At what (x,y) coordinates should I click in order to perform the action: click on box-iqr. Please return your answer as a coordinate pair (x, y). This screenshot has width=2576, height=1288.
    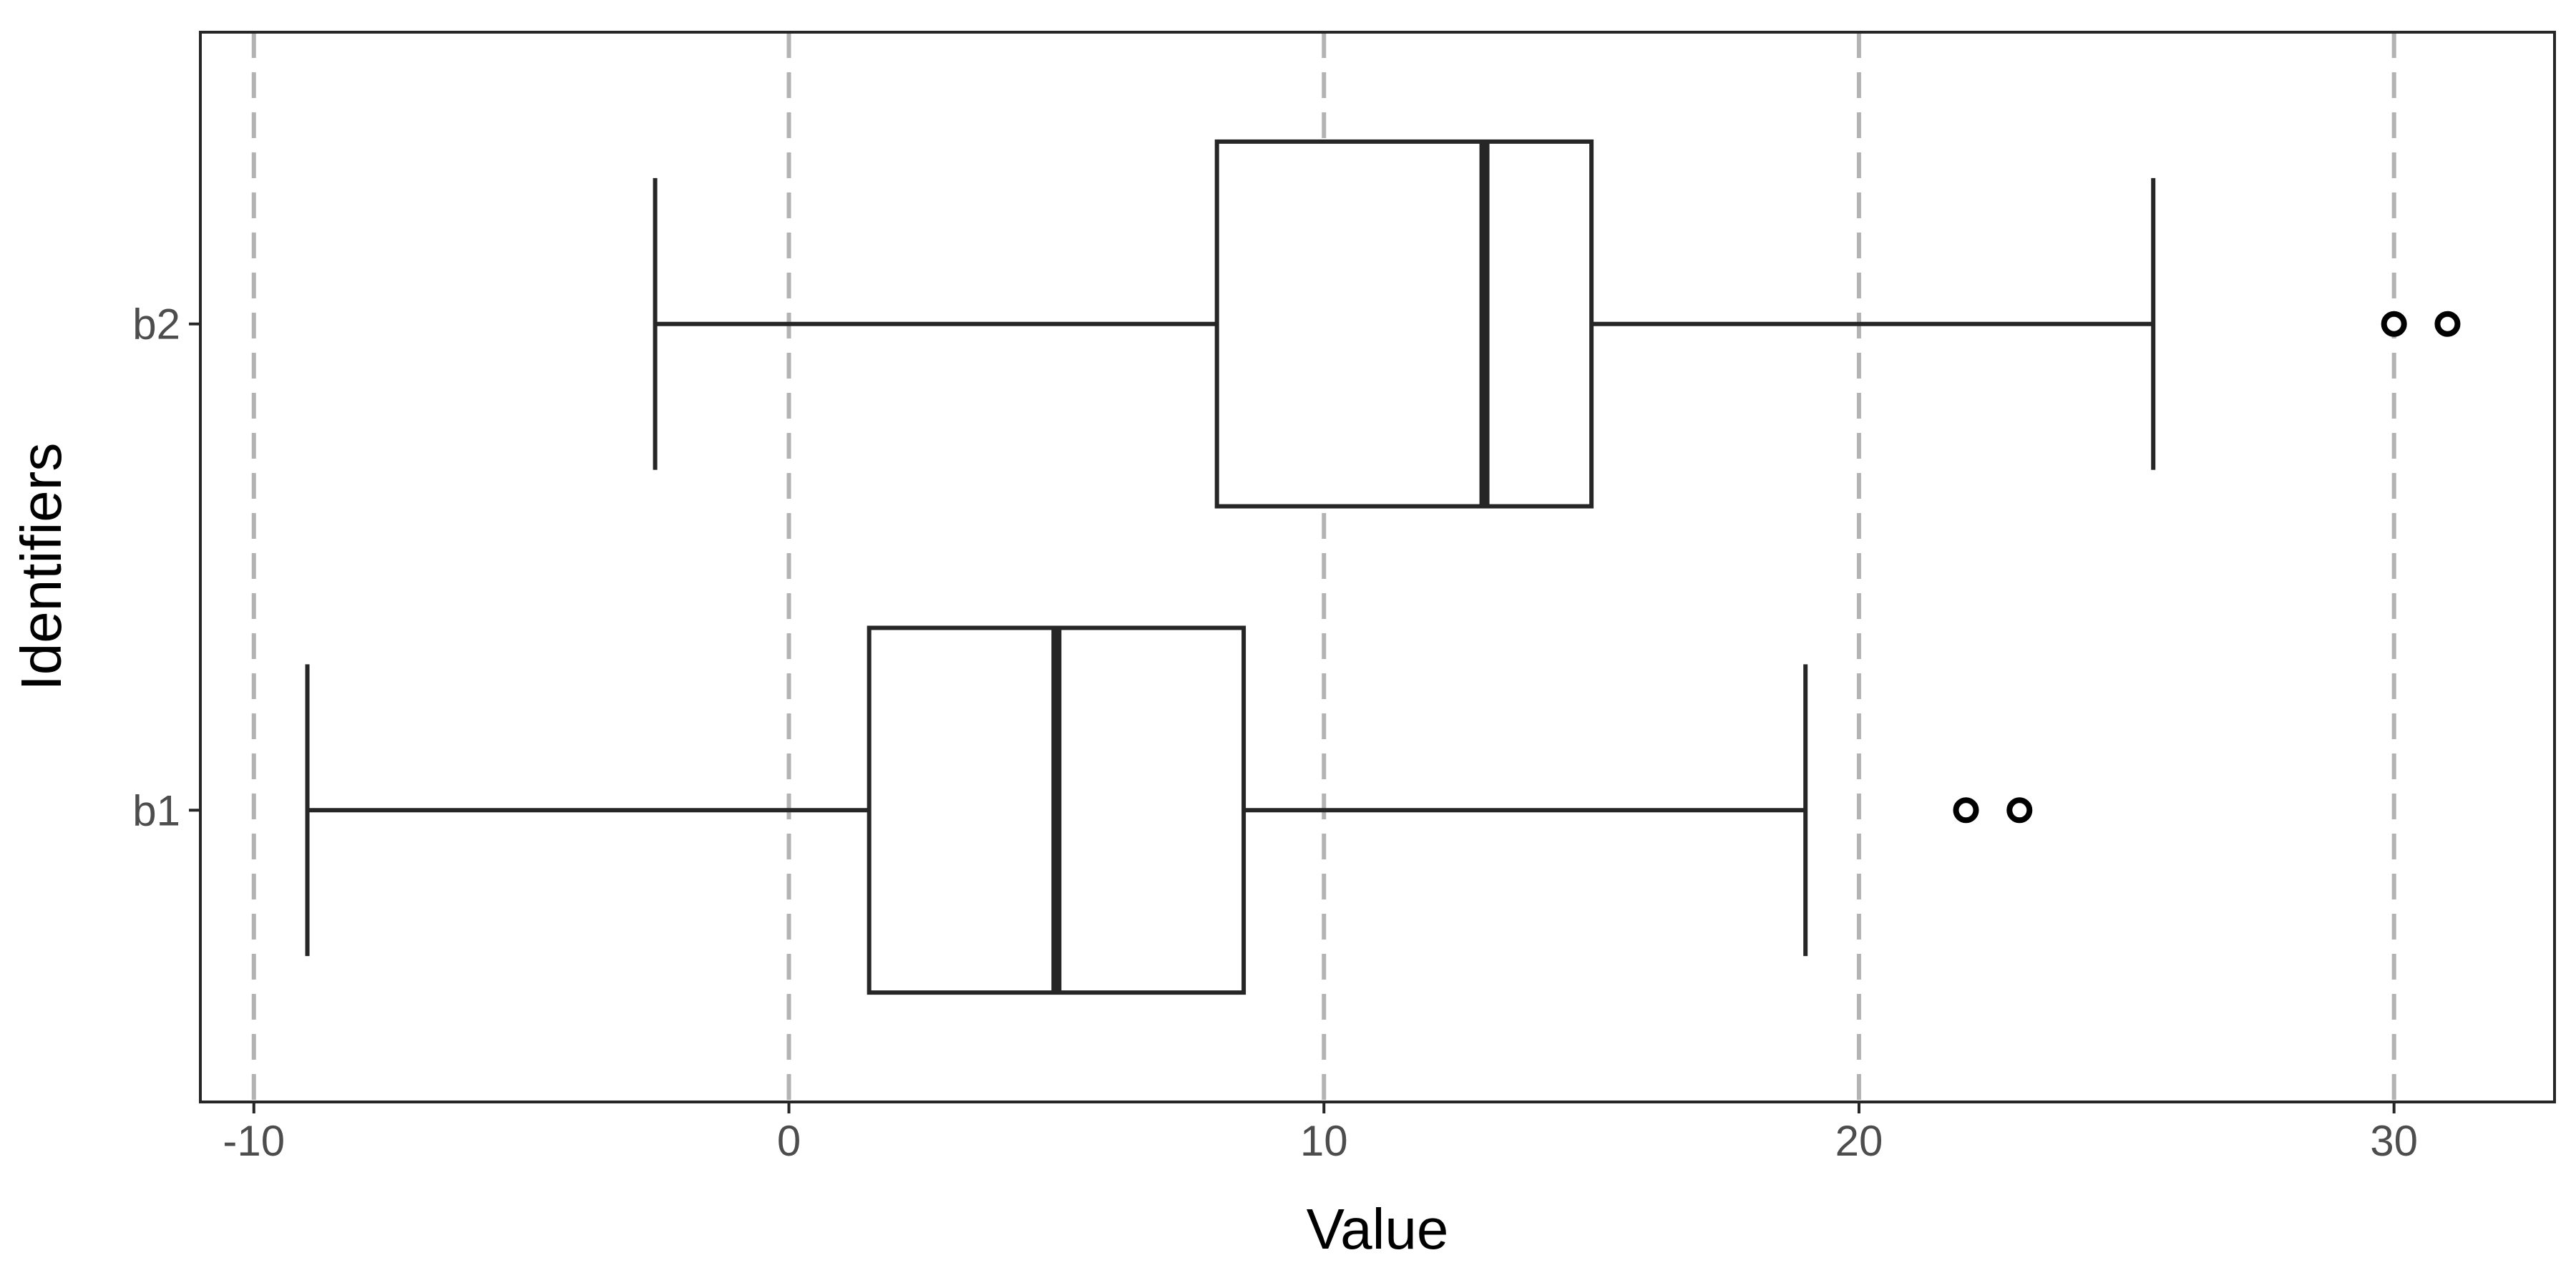
    Looking at the image, I should click on (1404, 324).